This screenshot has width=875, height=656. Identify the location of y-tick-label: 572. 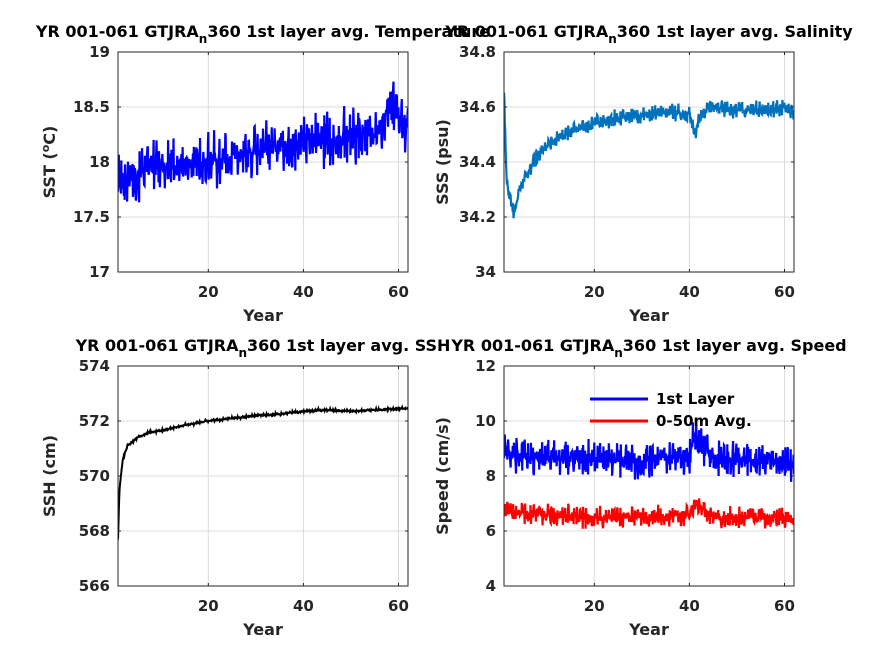
(94, 421).